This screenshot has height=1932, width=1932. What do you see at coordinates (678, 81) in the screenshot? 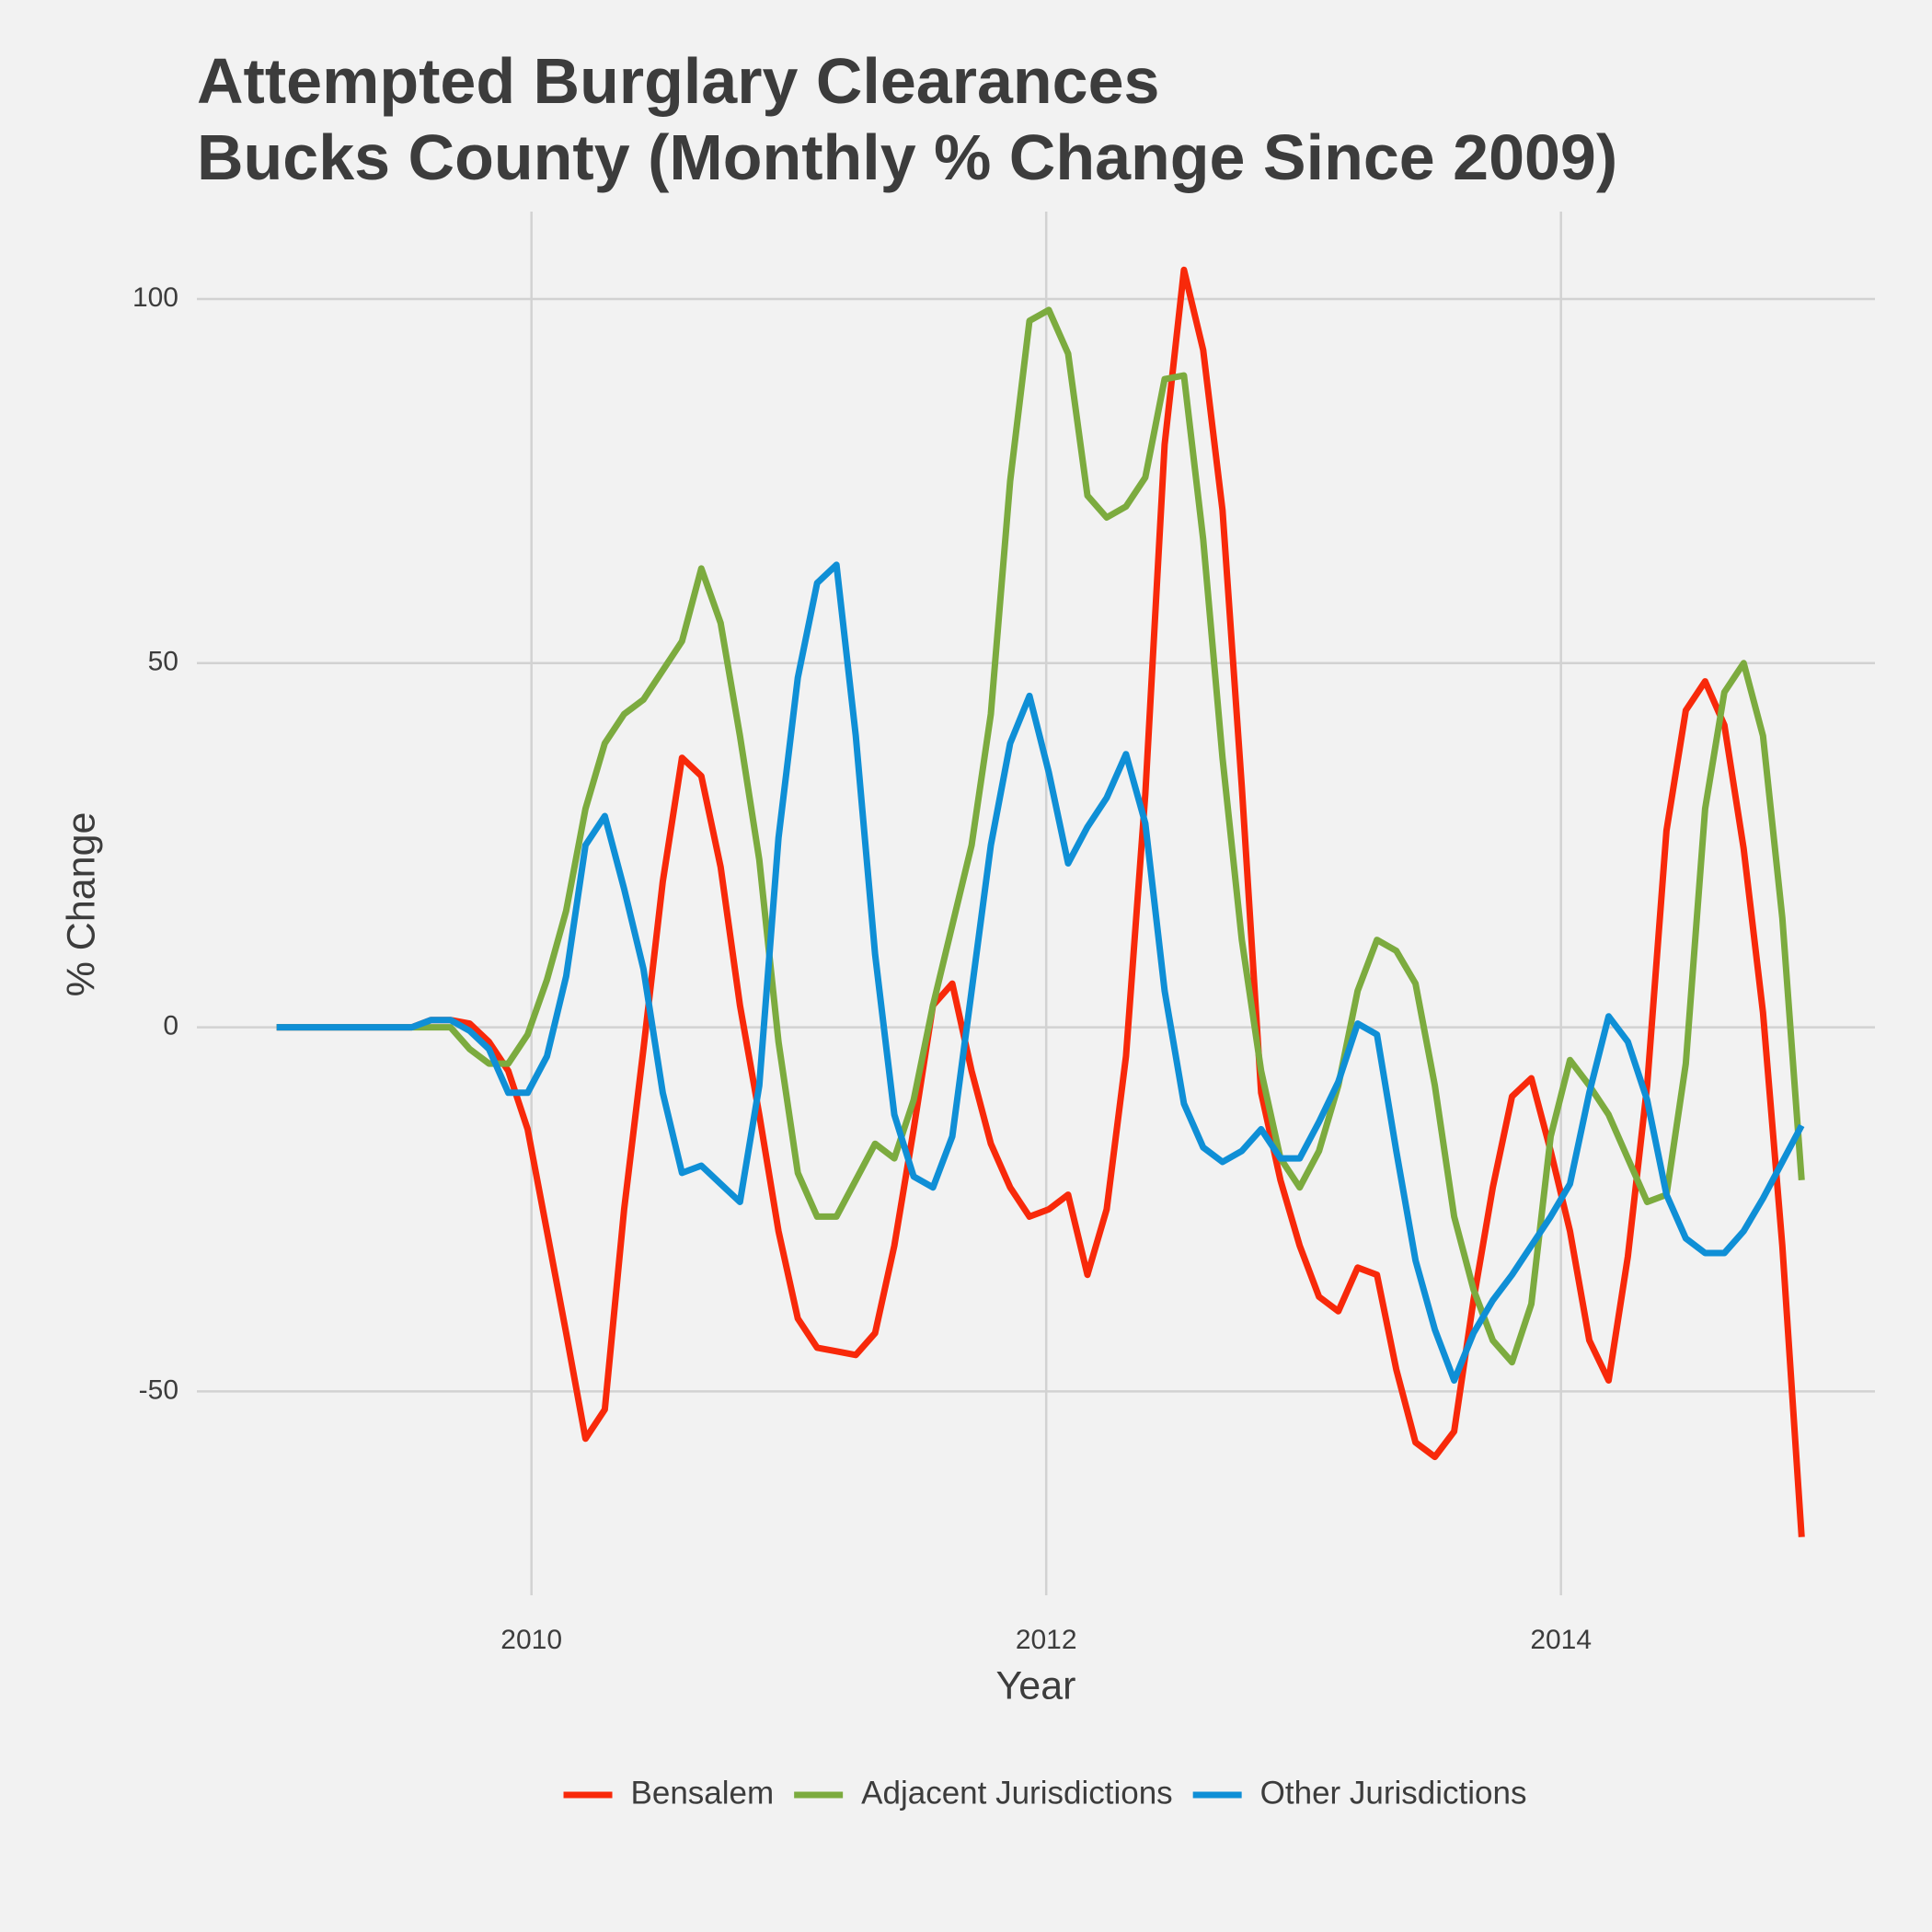
I see `chart-title: Attempted Burglary Clearances` at bounding box center [678, 81].